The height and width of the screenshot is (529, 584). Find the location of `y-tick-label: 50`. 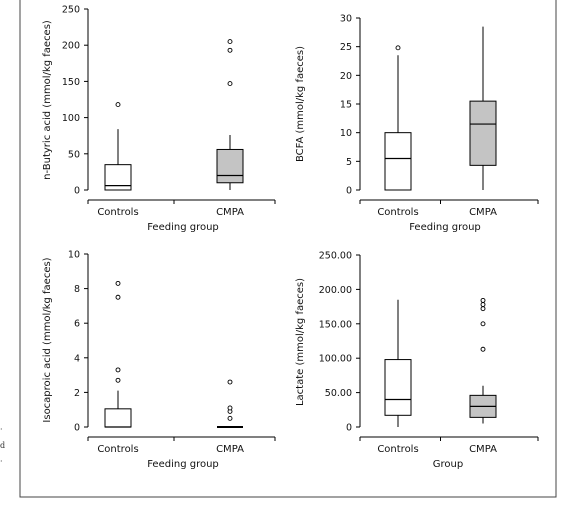

y-tick-label: 50 is located at coordinates (74, 154).